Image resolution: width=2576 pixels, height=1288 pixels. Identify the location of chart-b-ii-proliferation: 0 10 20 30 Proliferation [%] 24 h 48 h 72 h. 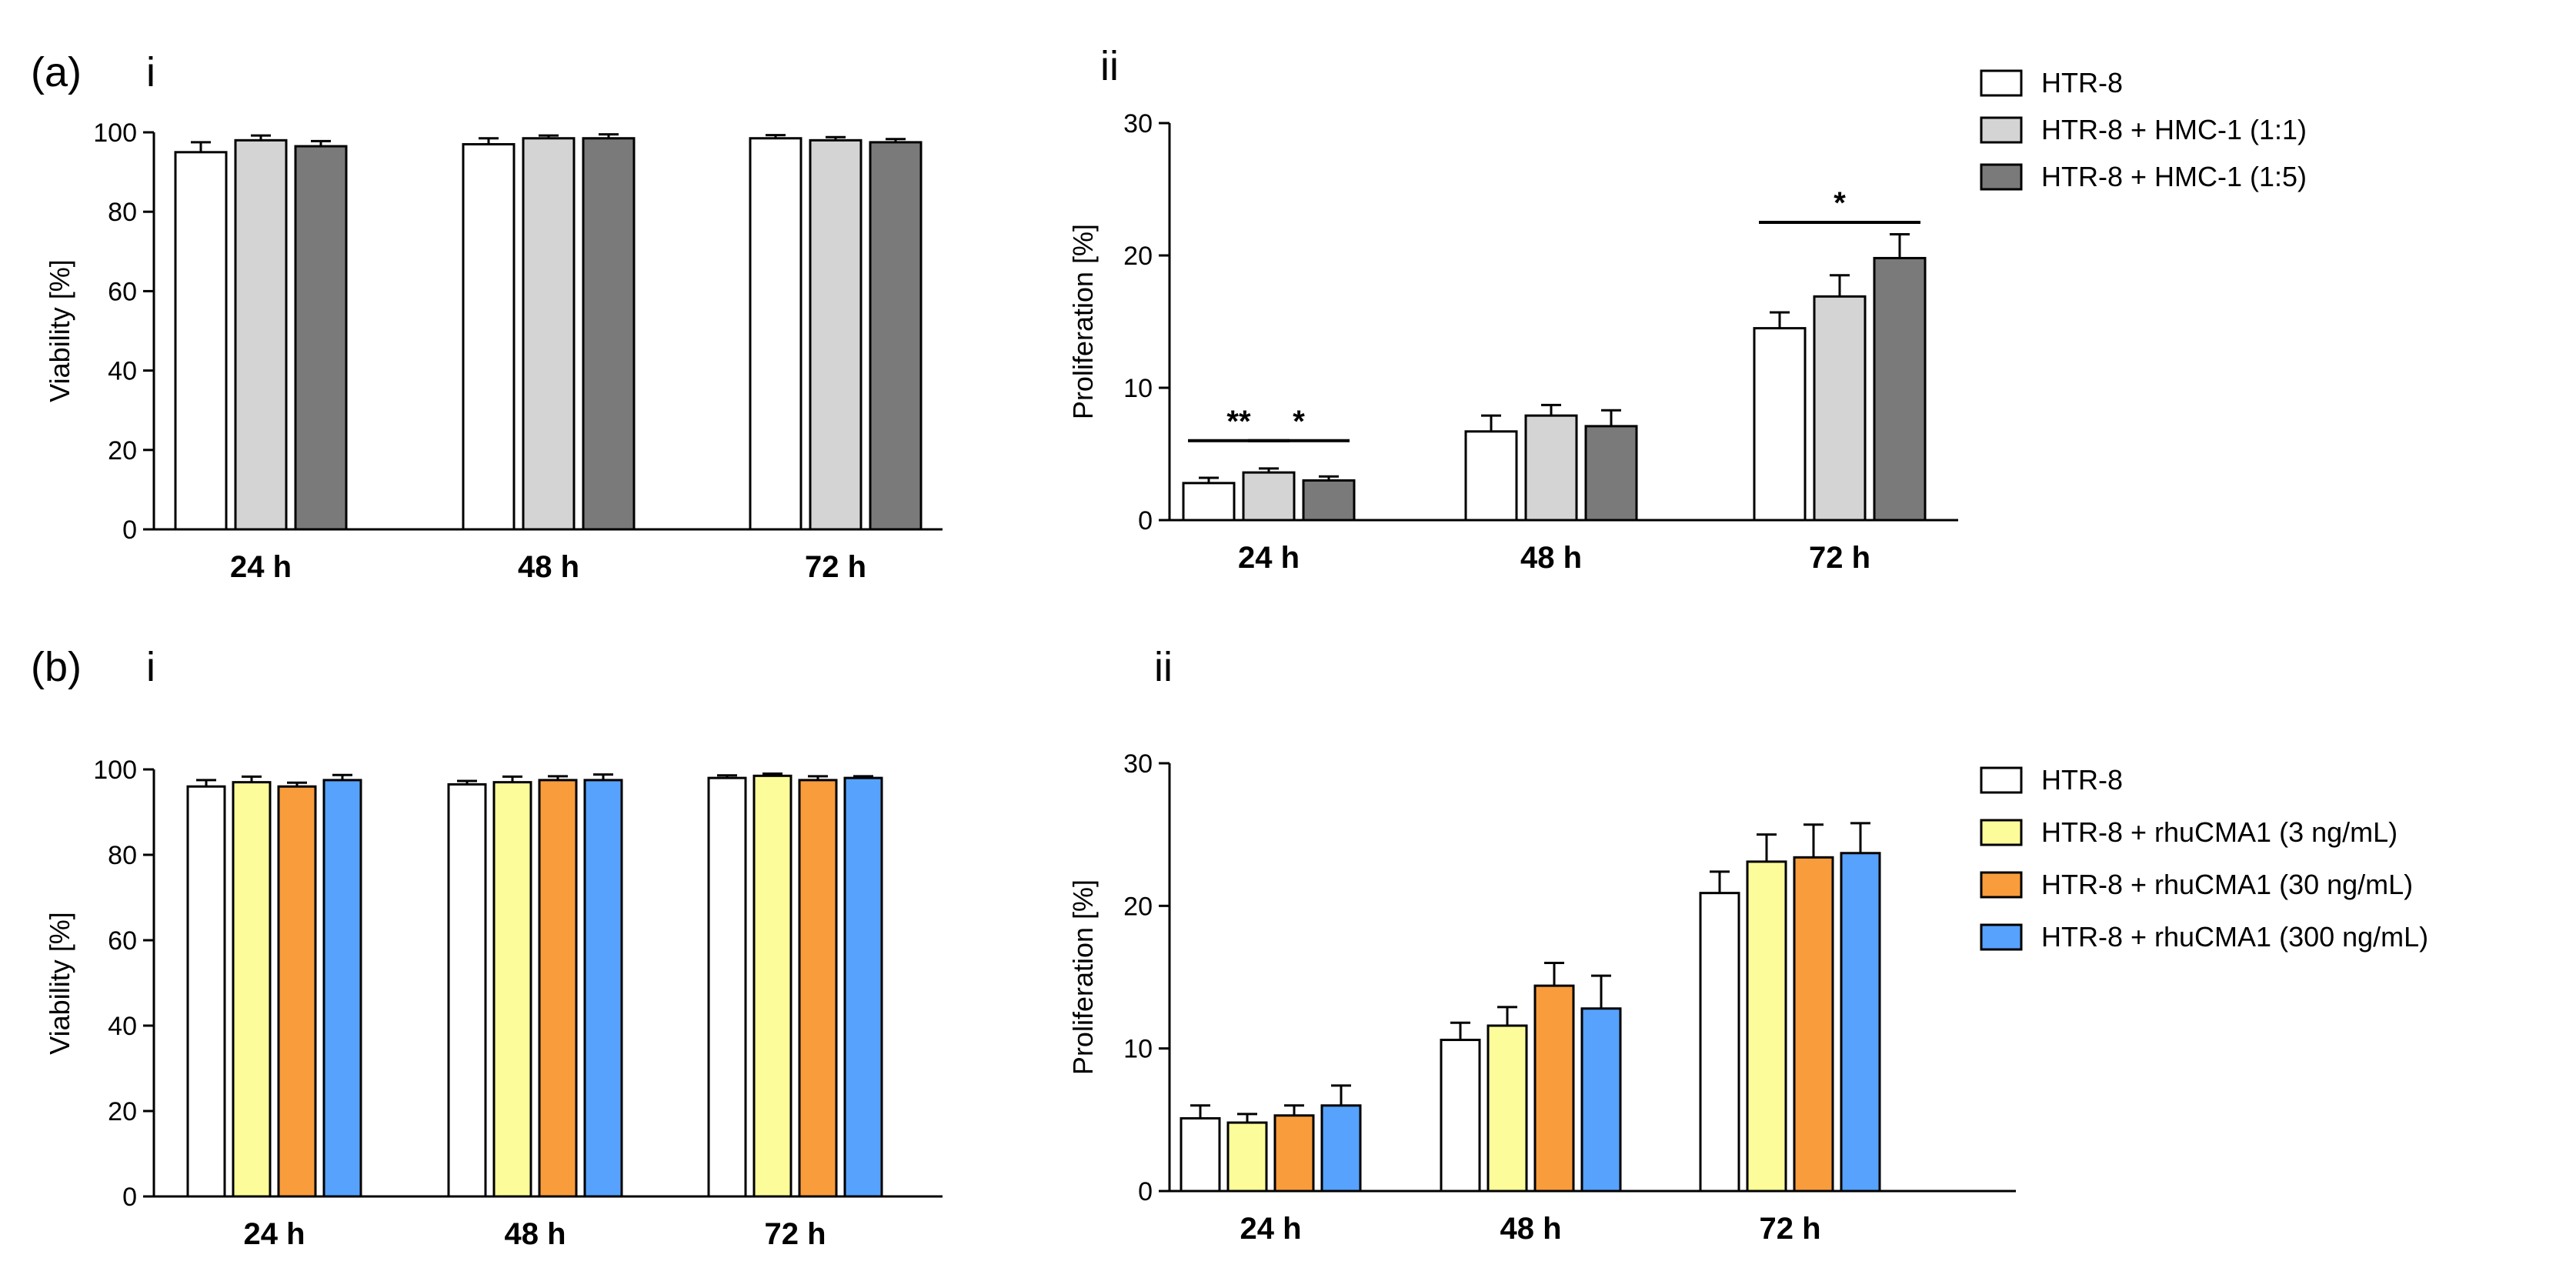
(1542, 998).